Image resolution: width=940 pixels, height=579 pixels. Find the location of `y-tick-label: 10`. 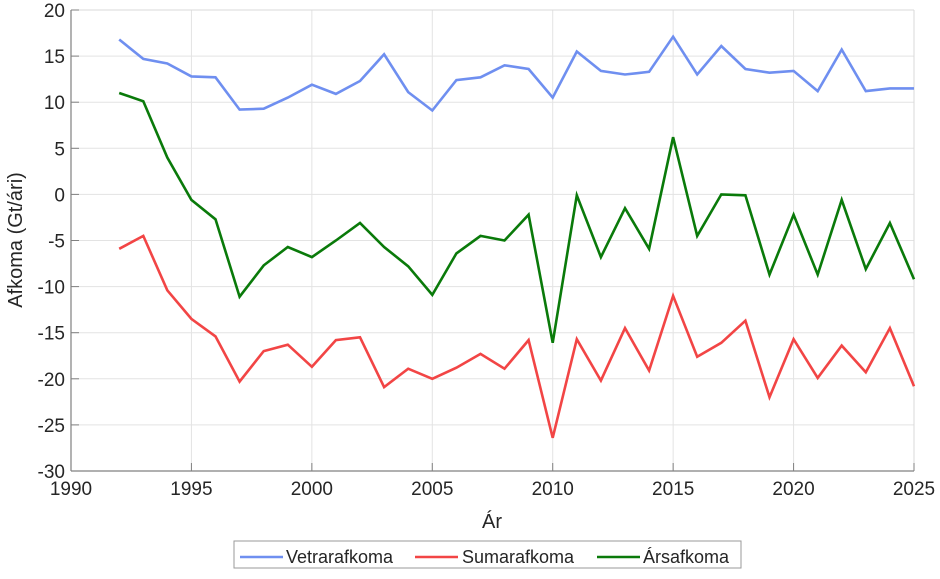

y-tick-label: 10 is located at coordinates (54, 103).